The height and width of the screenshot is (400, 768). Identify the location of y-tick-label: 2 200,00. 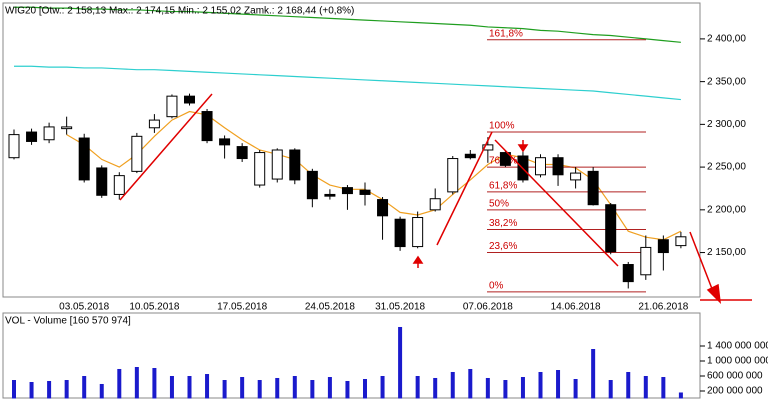
(726, 209).